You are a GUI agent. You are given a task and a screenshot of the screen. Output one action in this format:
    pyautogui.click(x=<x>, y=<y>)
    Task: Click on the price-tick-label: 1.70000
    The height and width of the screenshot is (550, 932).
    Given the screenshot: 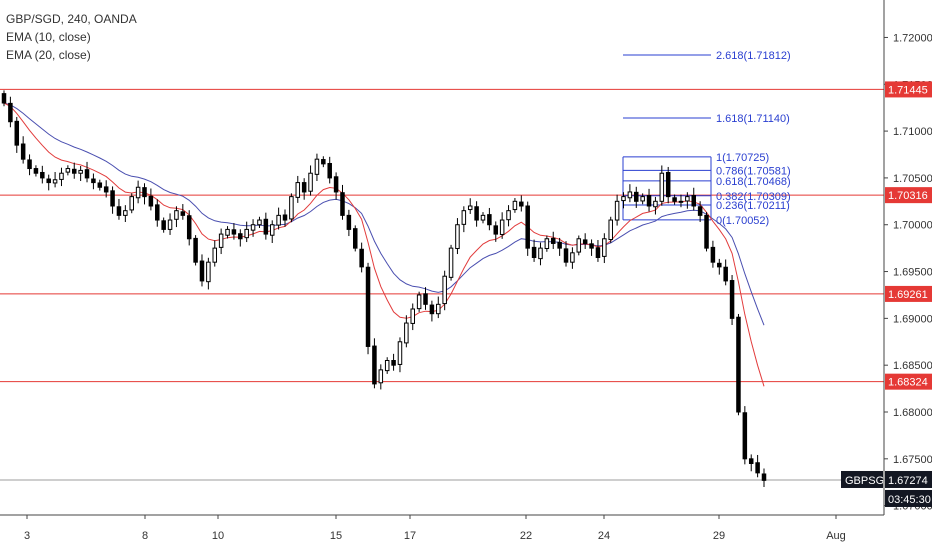 What is the action you would take?
    pyautogui.click(x=912, y=226)
    